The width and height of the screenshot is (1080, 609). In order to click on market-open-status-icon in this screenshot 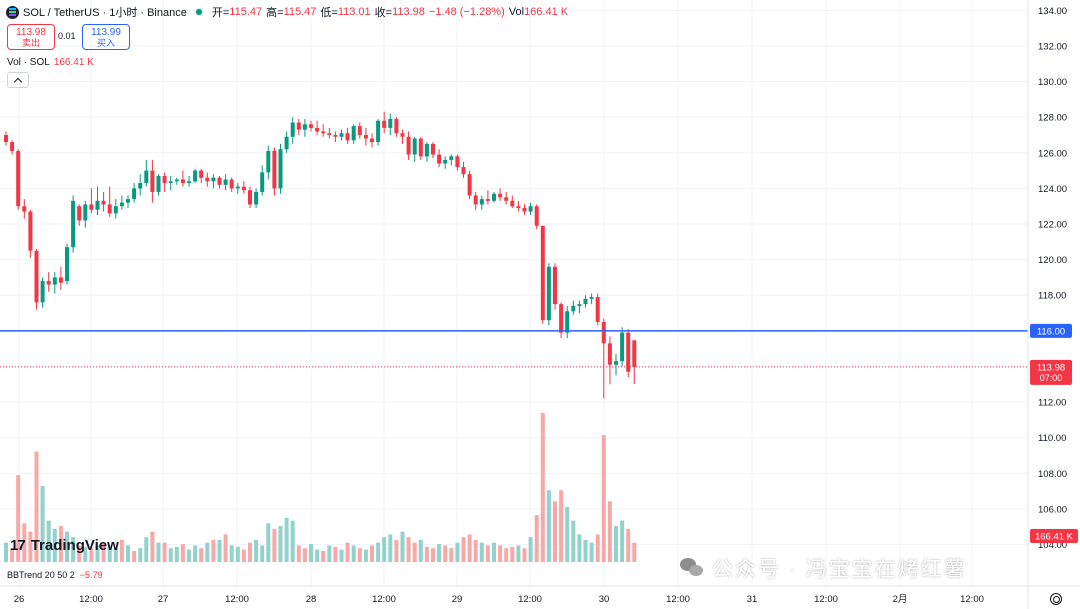, I will do `click(198, 12)`.